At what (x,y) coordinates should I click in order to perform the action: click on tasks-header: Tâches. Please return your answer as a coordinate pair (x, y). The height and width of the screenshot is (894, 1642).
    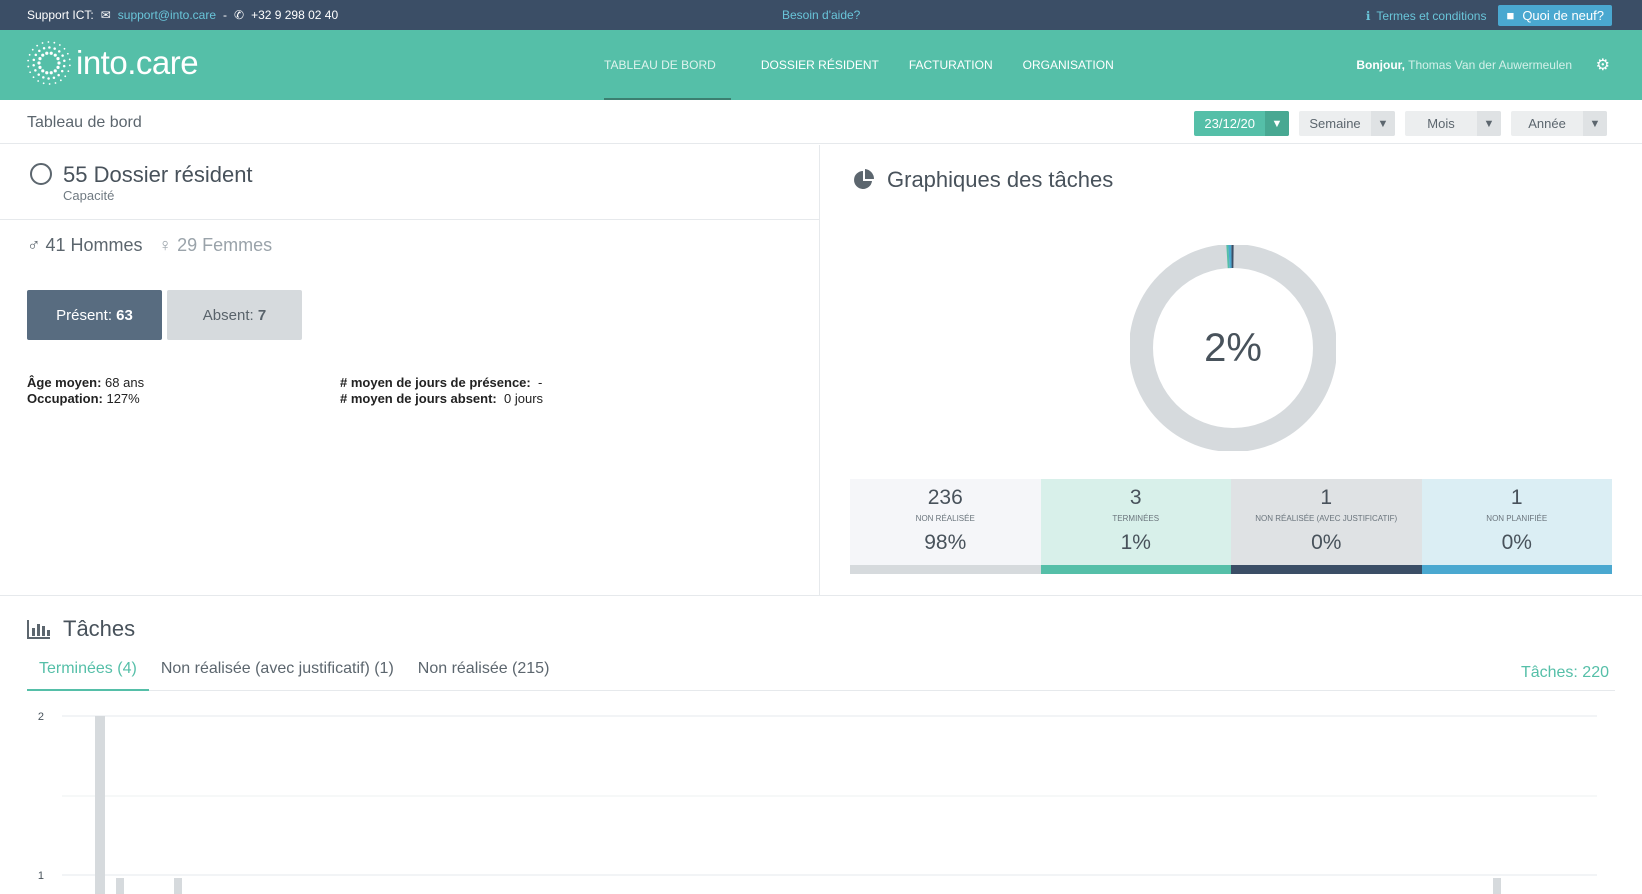
    Looking at the image, I should click on (81, 629).